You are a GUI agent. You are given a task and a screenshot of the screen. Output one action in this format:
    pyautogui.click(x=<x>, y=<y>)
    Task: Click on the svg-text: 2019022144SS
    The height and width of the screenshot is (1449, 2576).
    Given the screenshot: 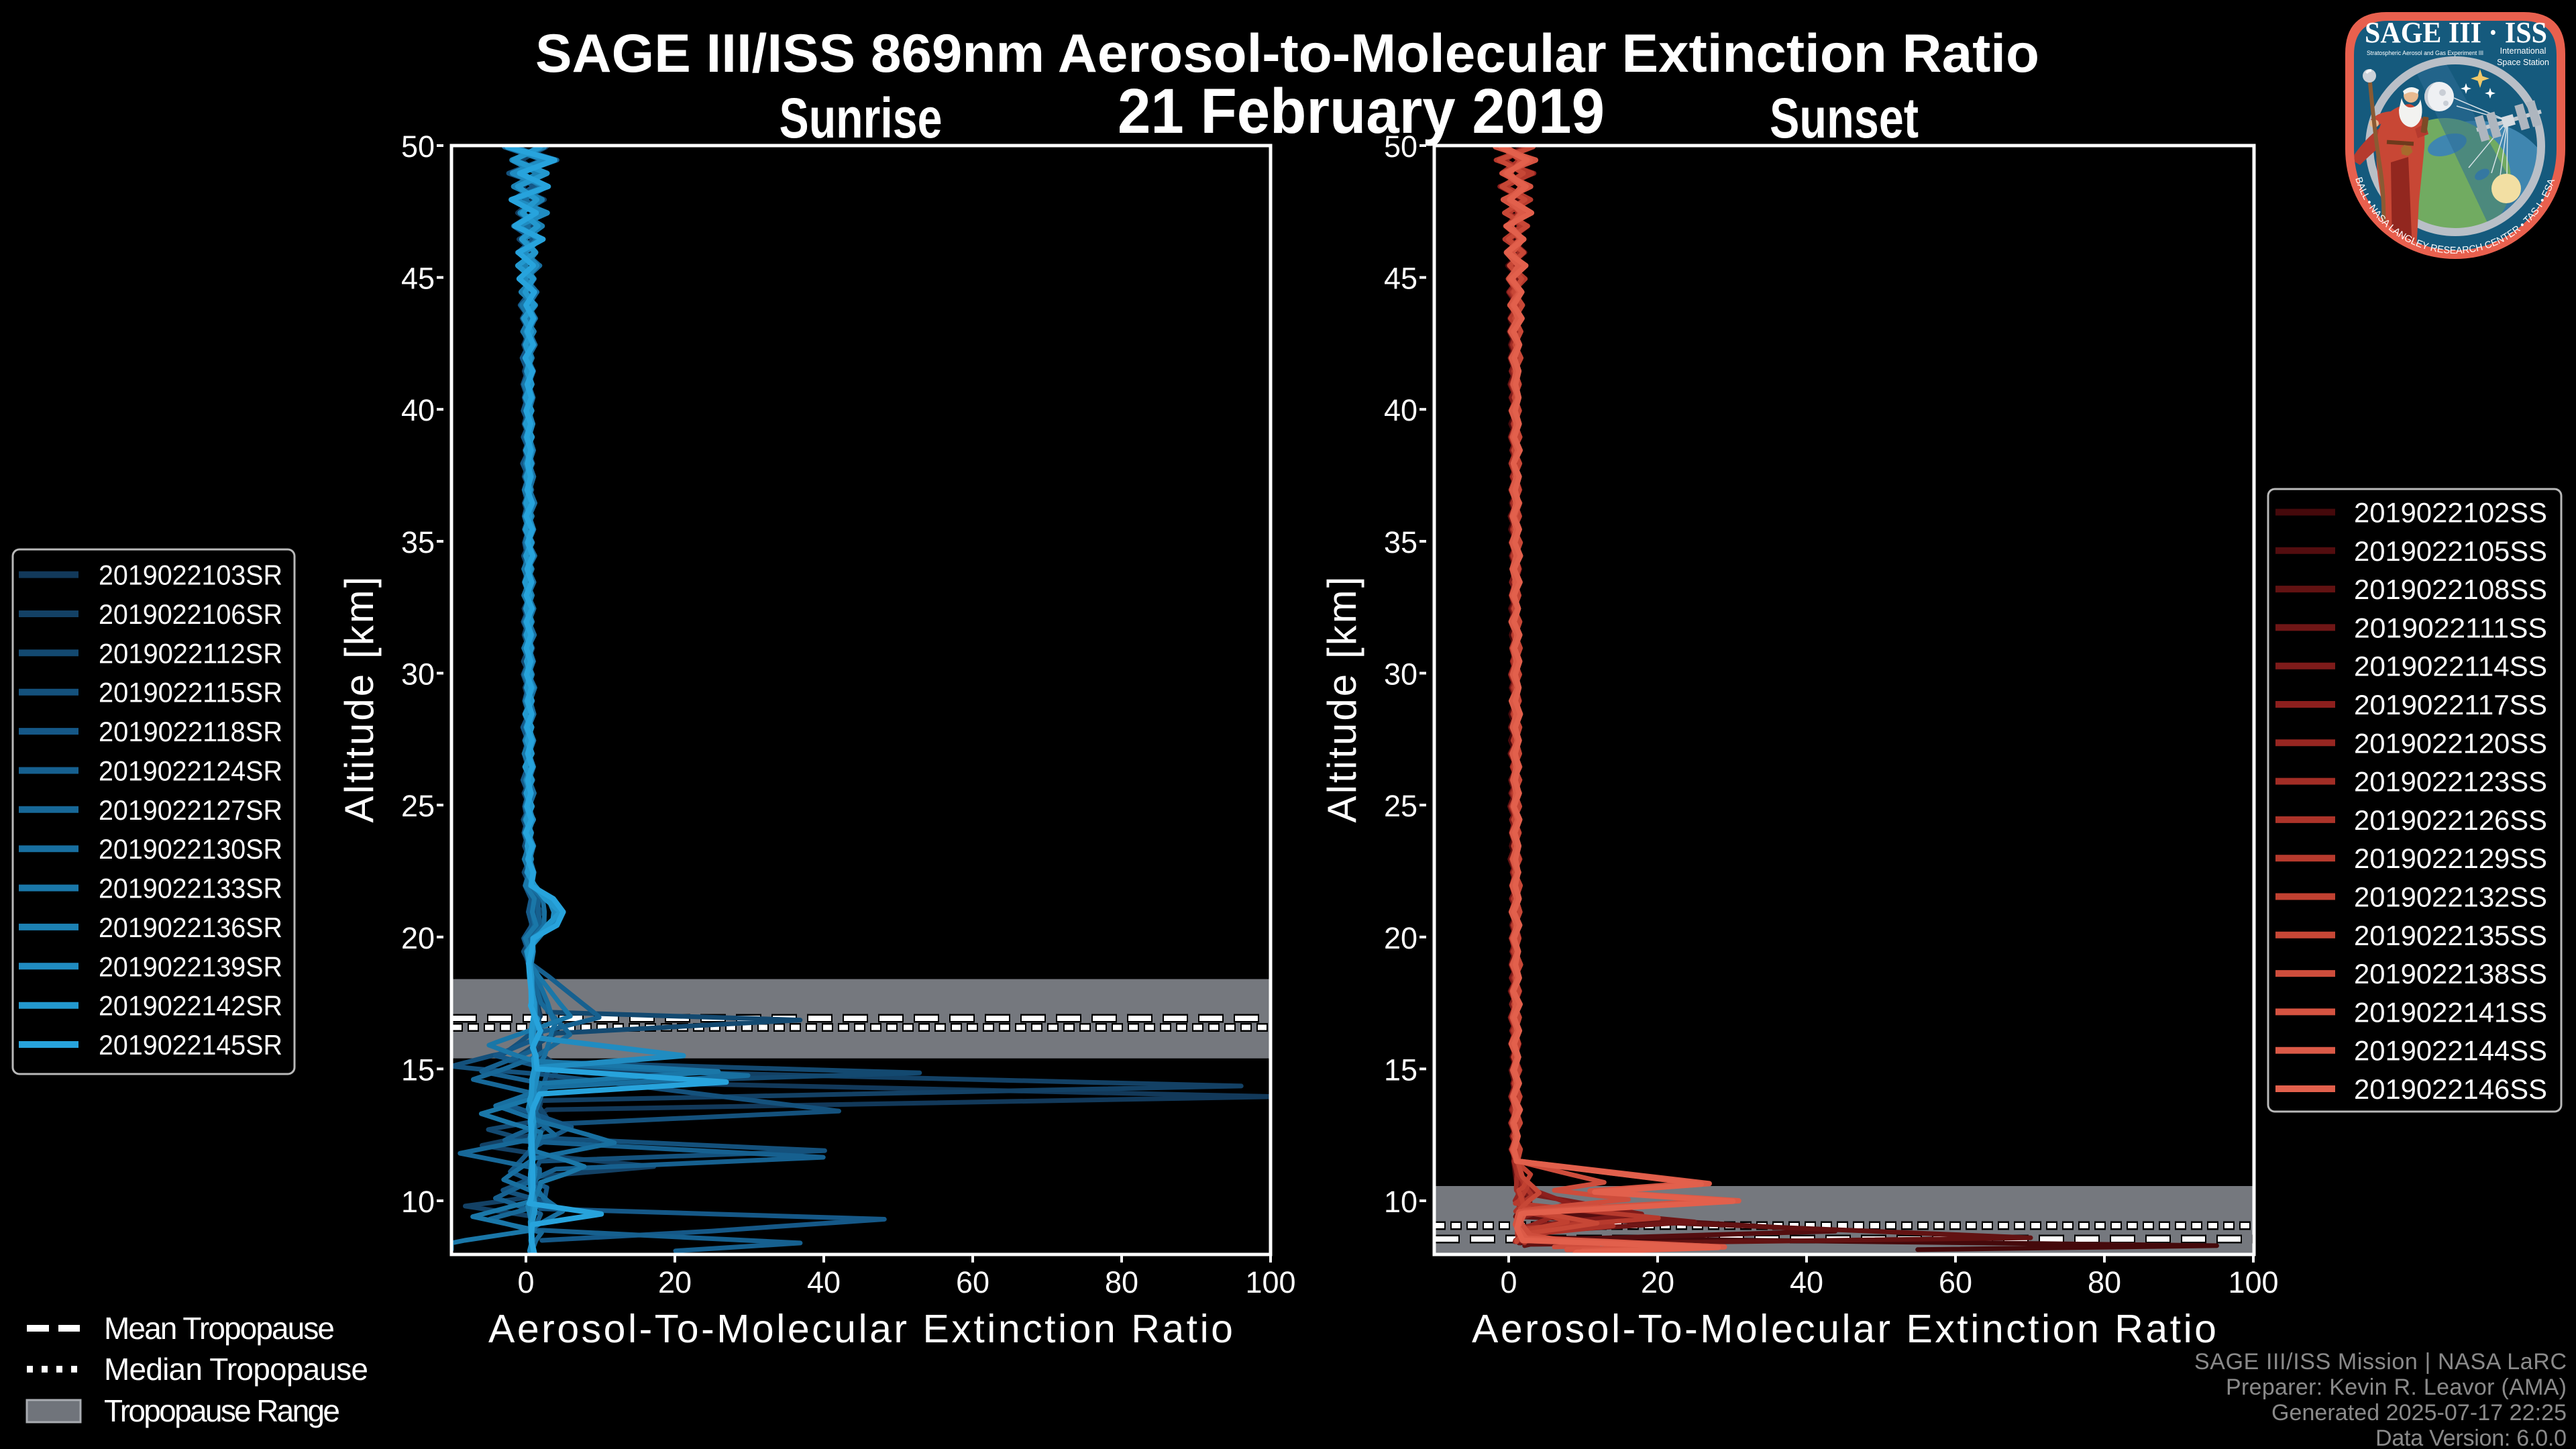 What is the action you would take?
    pyautogui.click(x=2450, y=1051)
    